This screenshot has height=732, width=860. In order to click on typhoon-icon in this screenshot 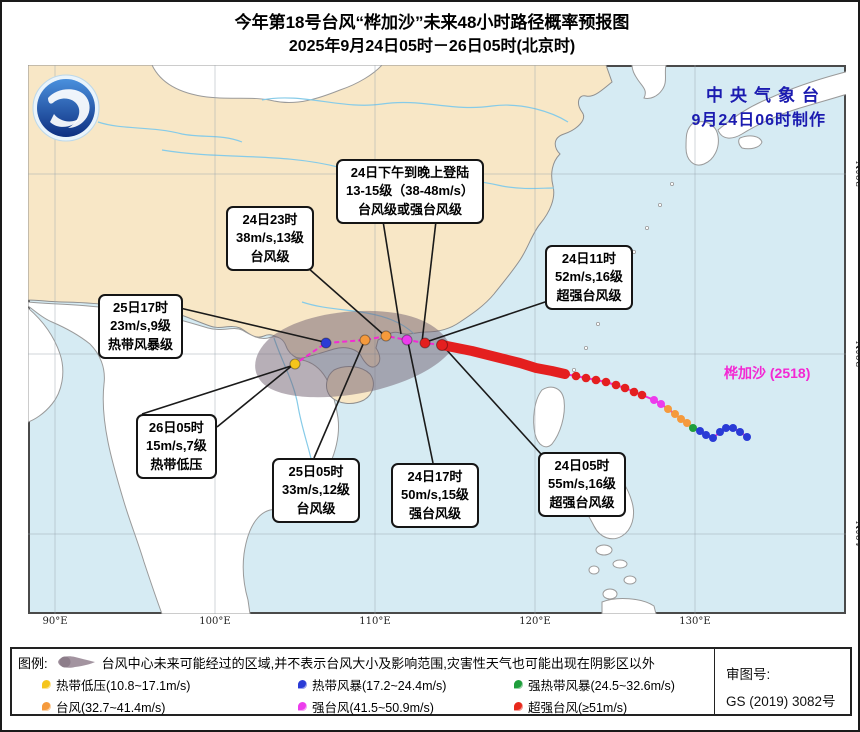, I will do `click(46, 706)`.